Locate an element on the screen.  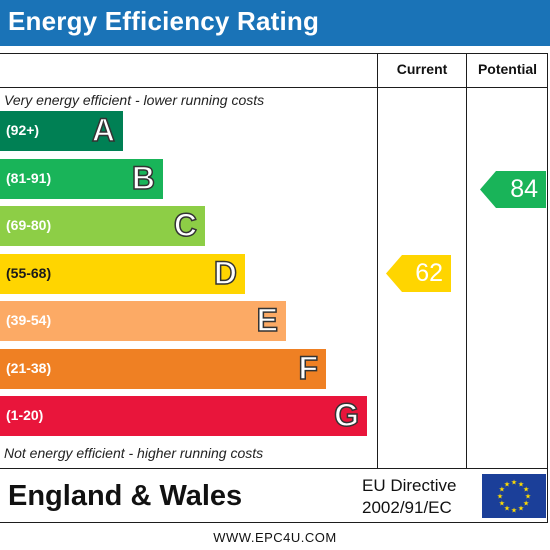
rating-band-a: (92+) A is located at coordinates (61, 131).